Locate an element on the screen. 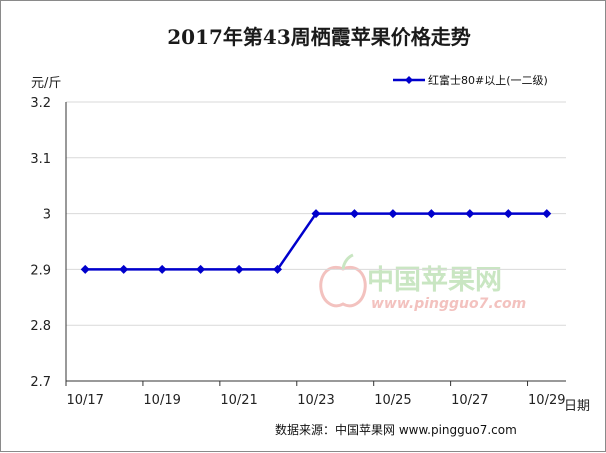 This screenshot has height=453, width=606. legend-label: 红富士80#以上(一二级) is located at coordinates (488, 80).